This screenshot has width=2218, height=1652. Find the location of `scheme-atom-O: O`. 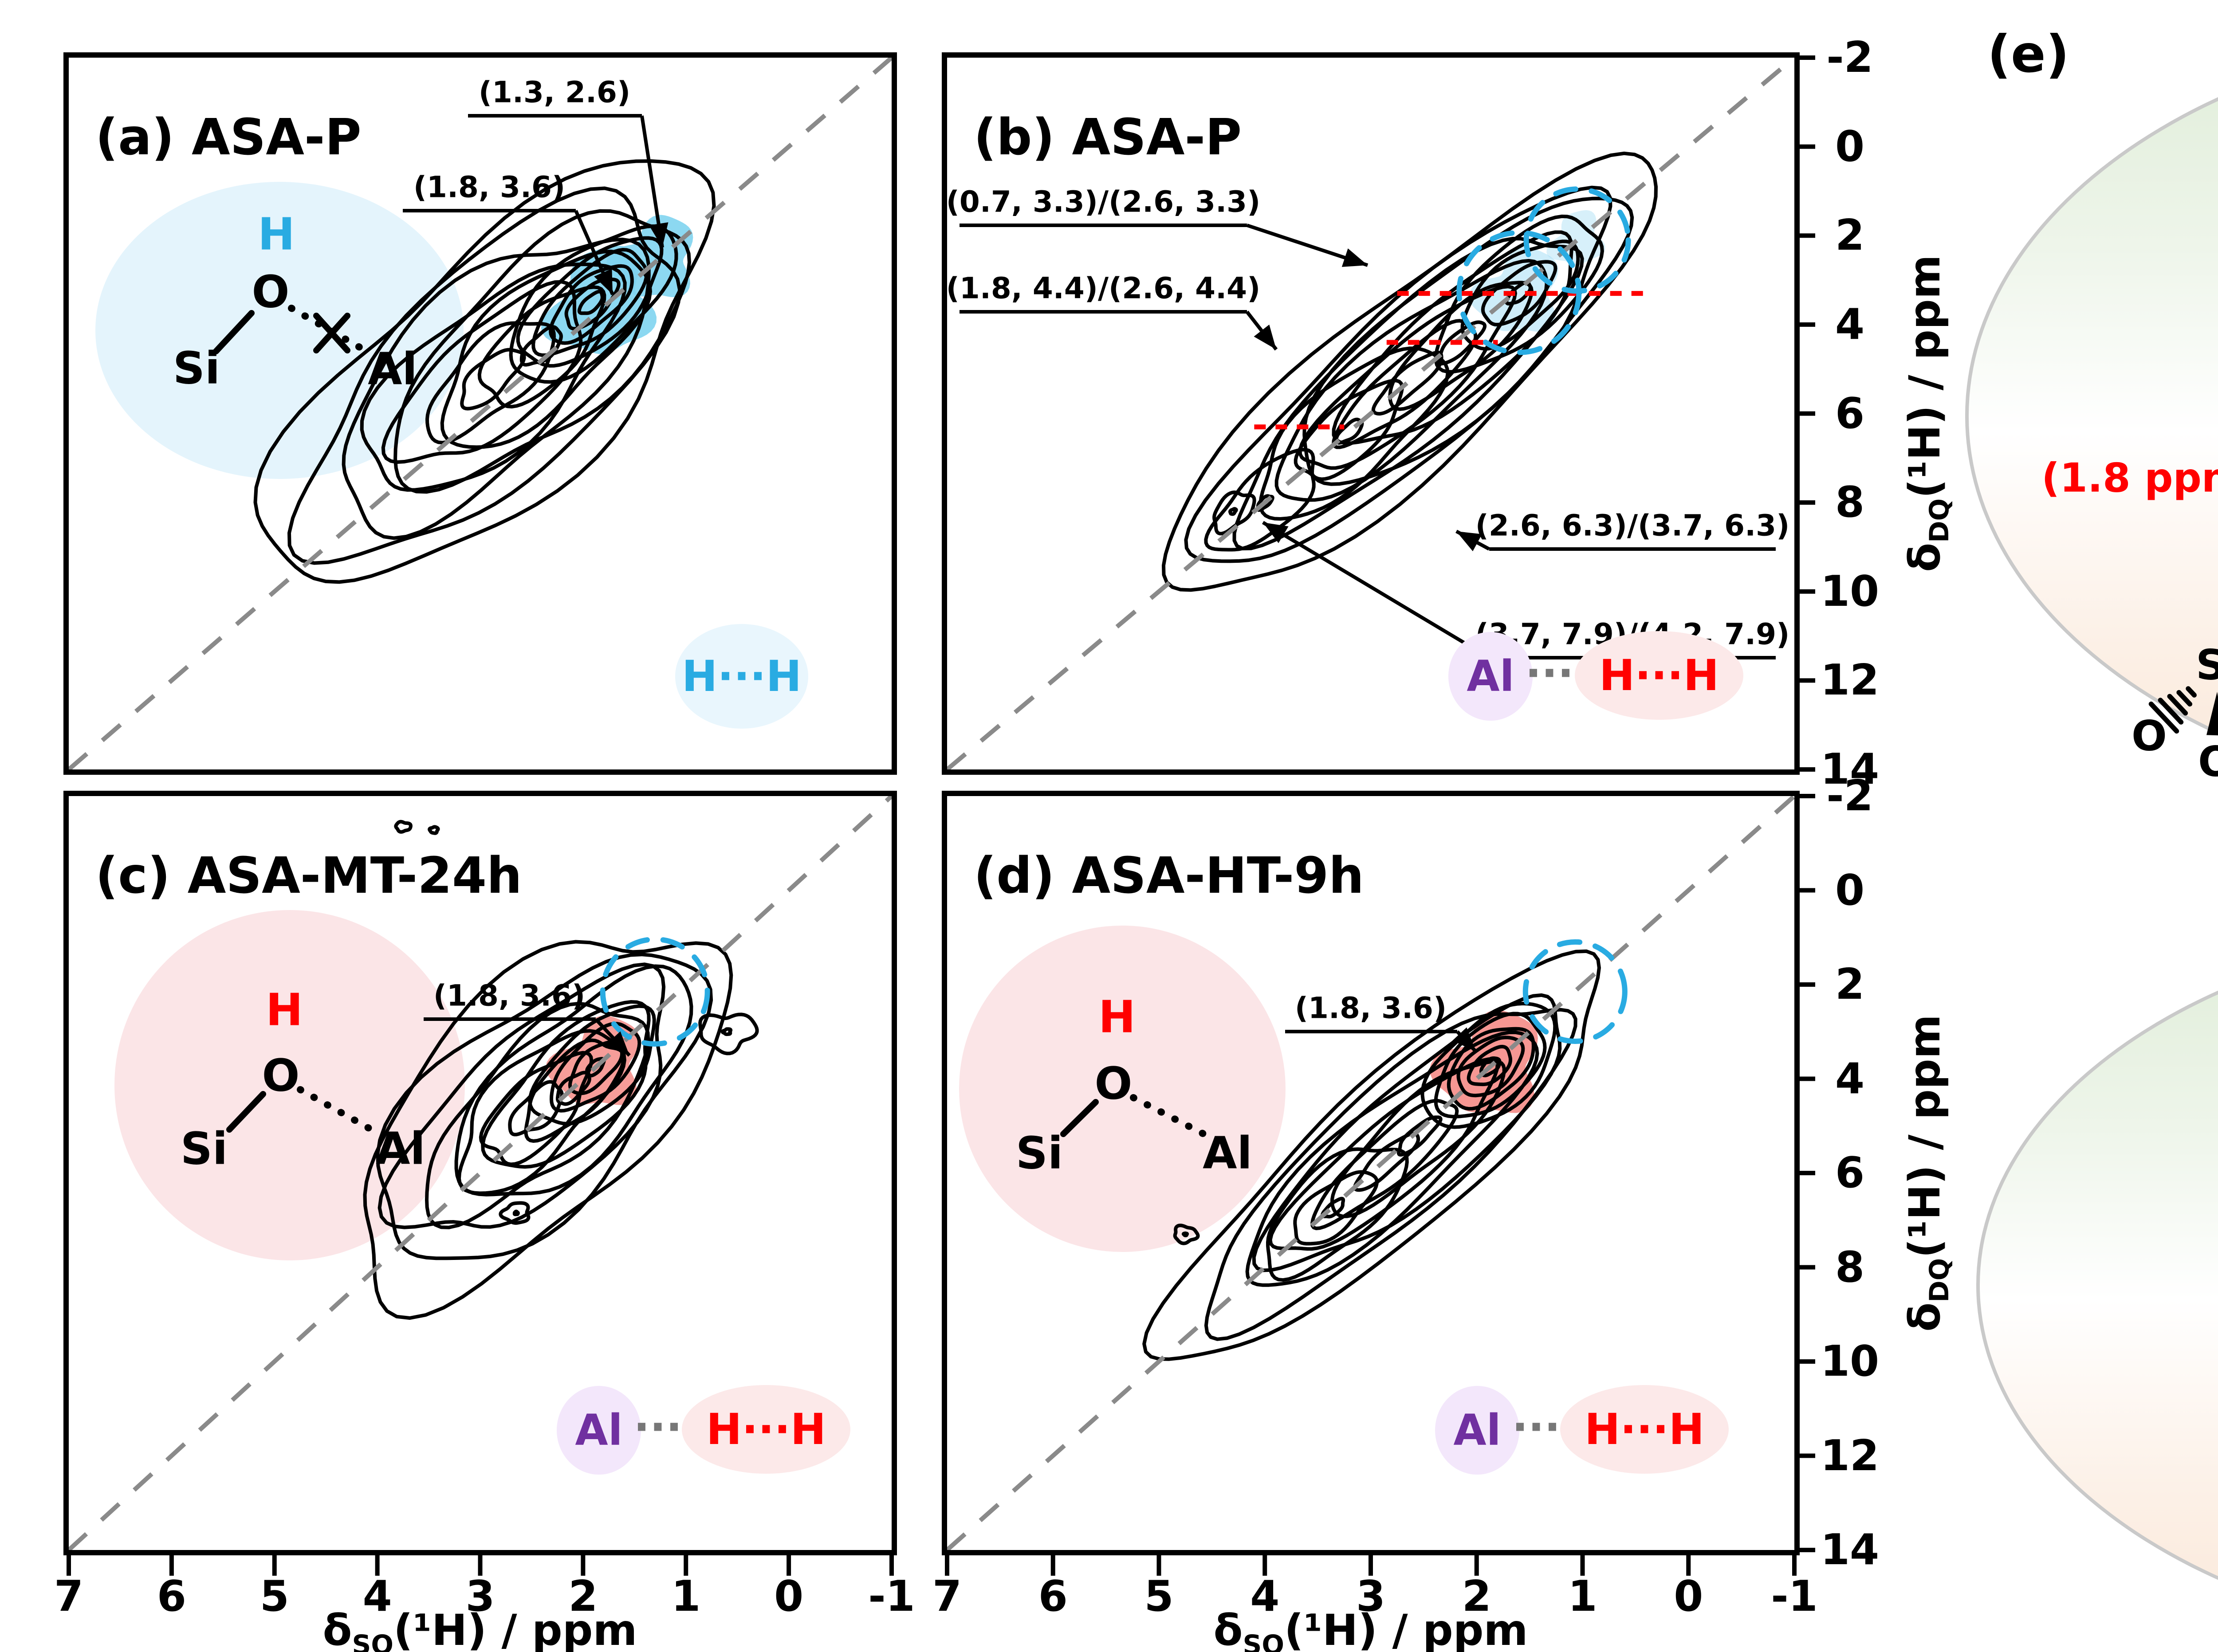

scheme-atom-O: O is located at coordinates (2149, 736).